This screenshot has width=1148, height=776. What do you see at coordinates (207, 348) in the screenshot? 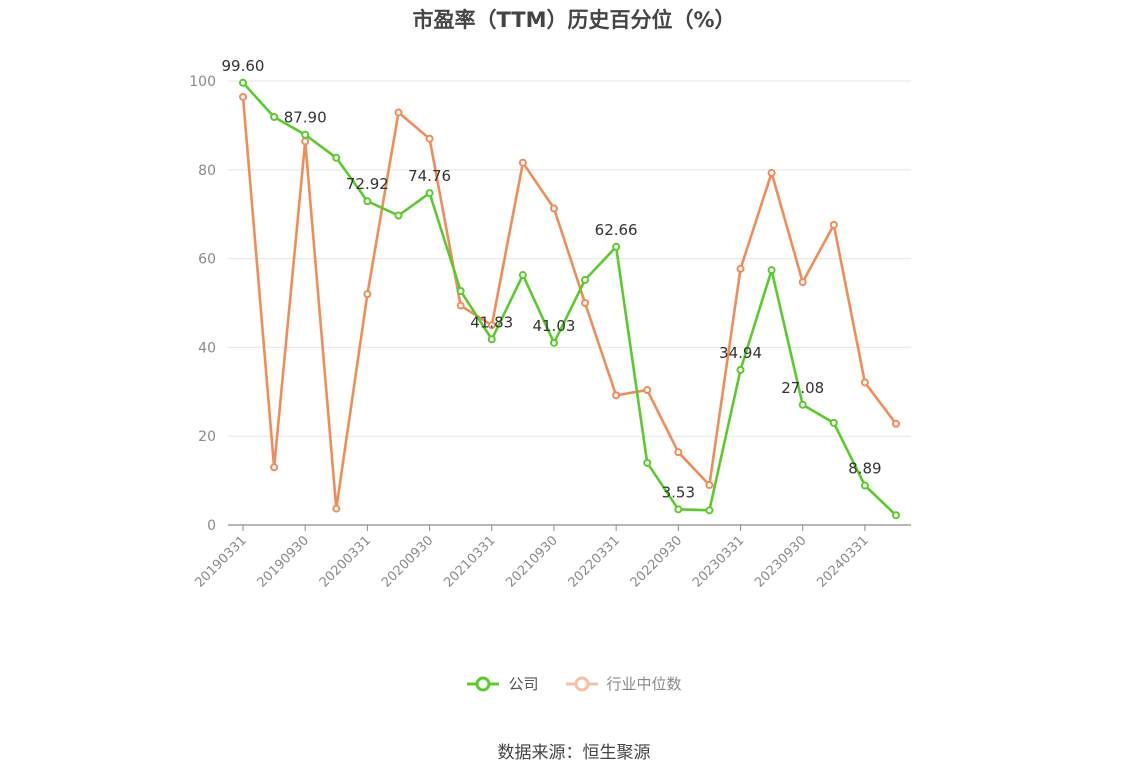
I see `y-tick-label-40: 40` at bounding box center [207, 348].